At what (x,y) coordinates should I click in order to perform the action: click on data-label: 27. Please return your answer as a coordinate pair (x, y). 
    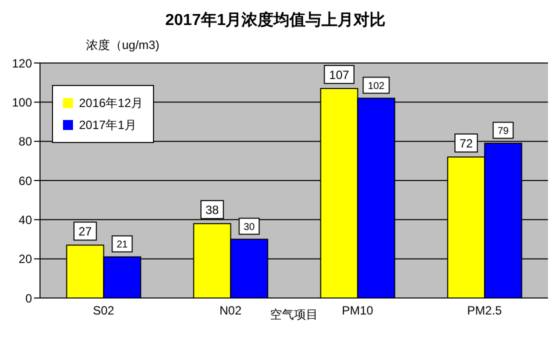
    Looking at the image, I should click on (85, 231).